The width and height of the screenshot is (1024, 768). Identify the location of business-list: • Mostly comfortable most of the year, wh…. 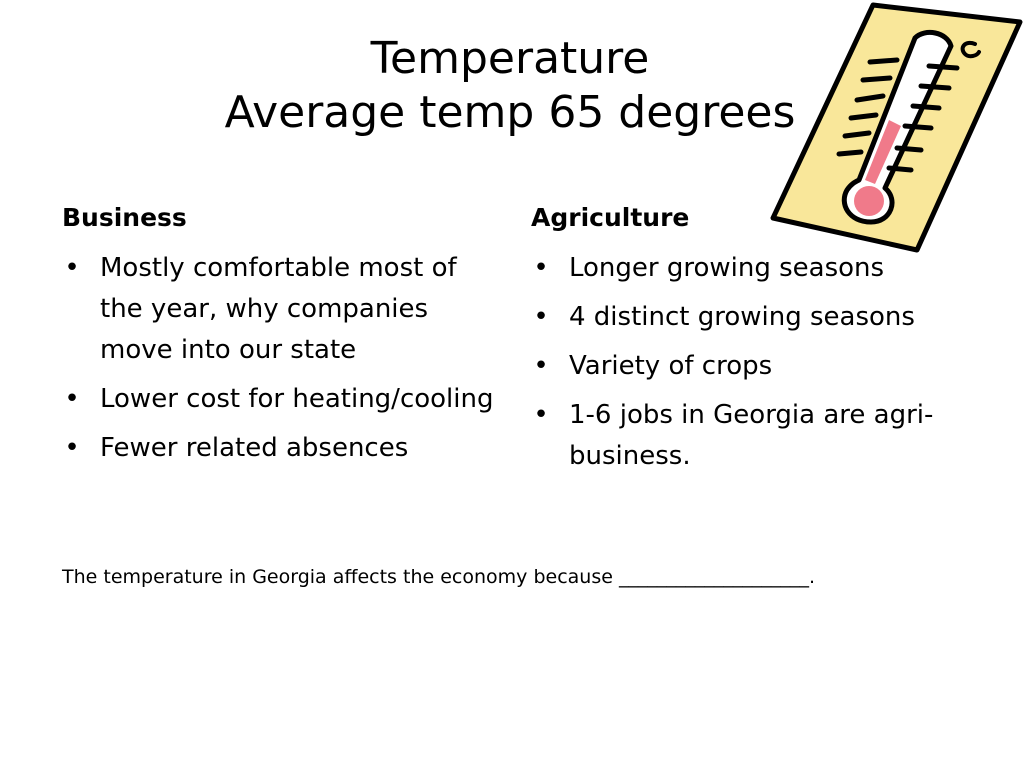
(282, 358).